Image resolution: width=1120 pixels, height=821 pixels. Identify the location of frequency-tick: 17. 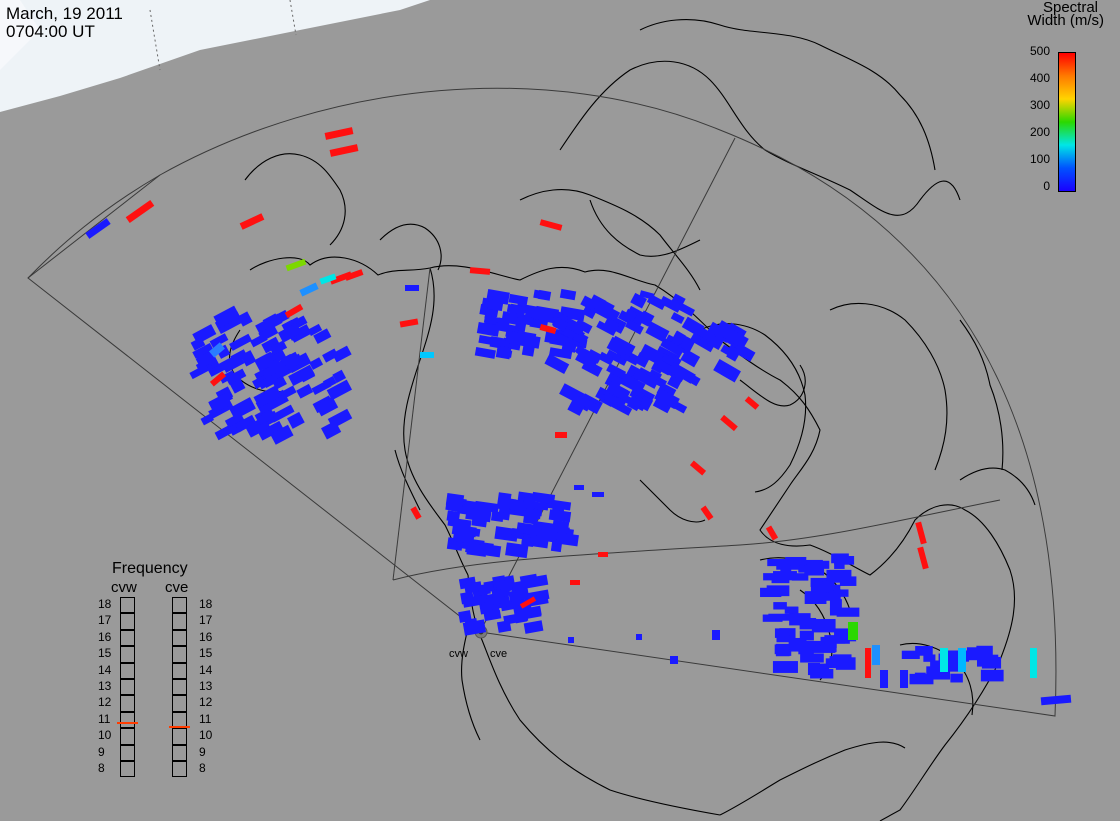
(206, 620).